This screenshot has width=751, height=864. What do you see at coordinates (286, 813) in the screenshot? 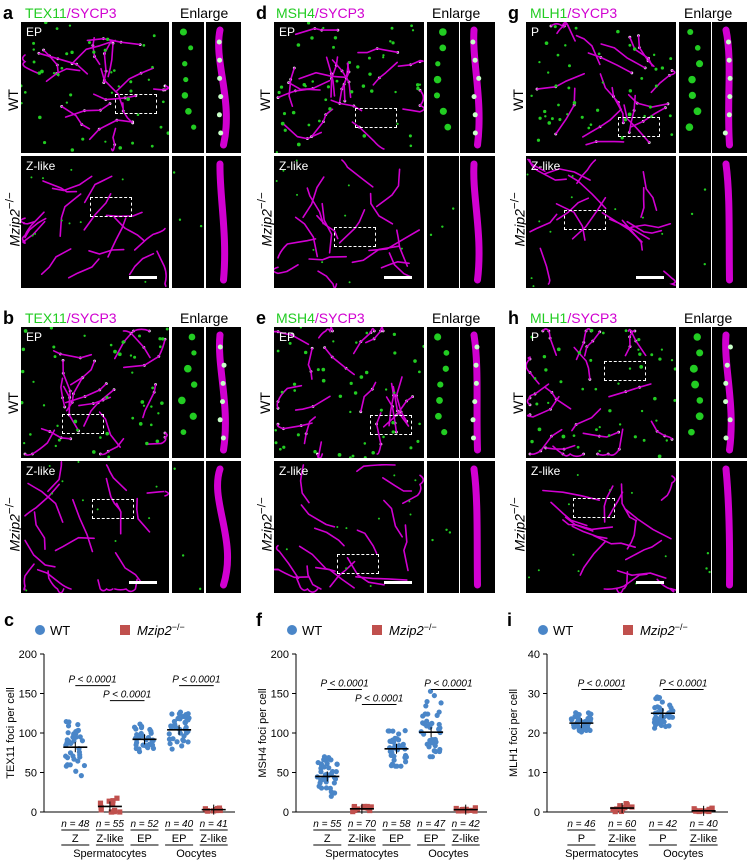
I see `y-tick-label: 0` at bounding box center [286, 813].